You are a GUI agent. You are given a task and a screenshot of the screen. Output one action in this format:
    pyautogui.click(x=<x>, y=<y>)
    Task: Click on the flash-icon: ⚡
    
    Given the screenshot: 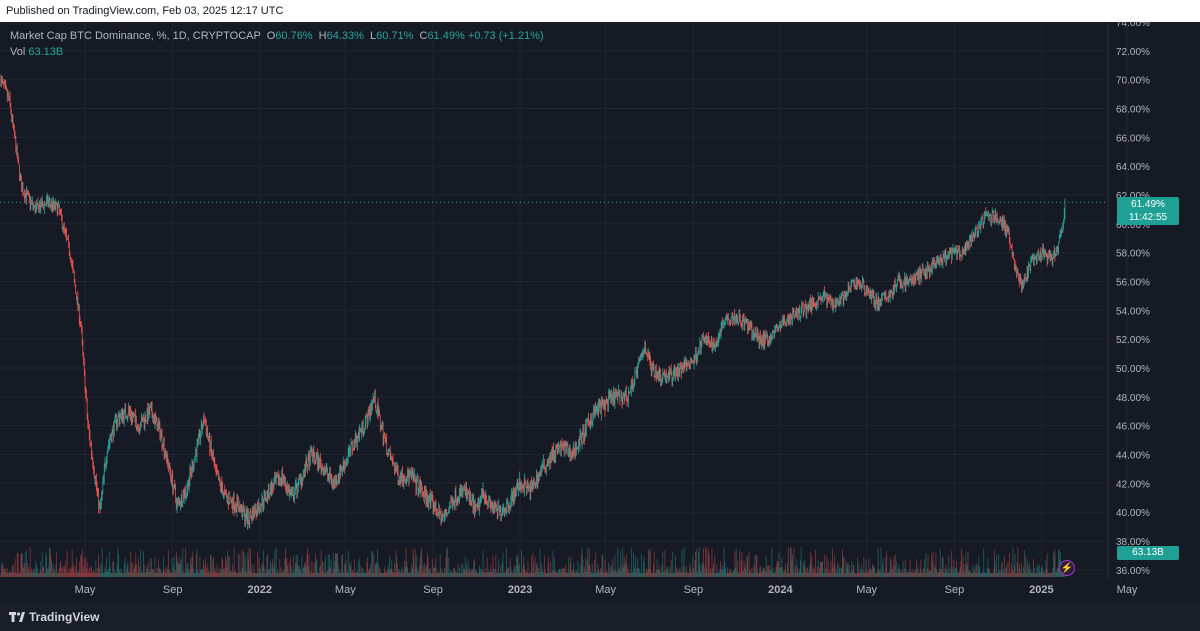 What is the action you would take?
    pyautogui.click(x=1067, y=568)
    